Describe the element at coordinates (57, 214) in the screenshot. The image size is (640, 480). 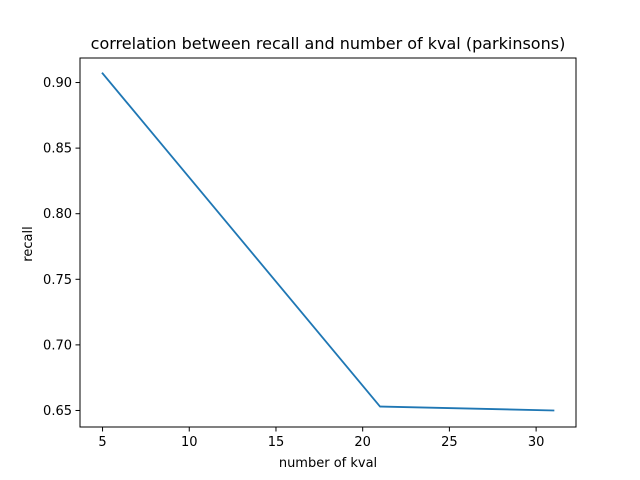
I see `y-tick-label: 0.80` at that location.